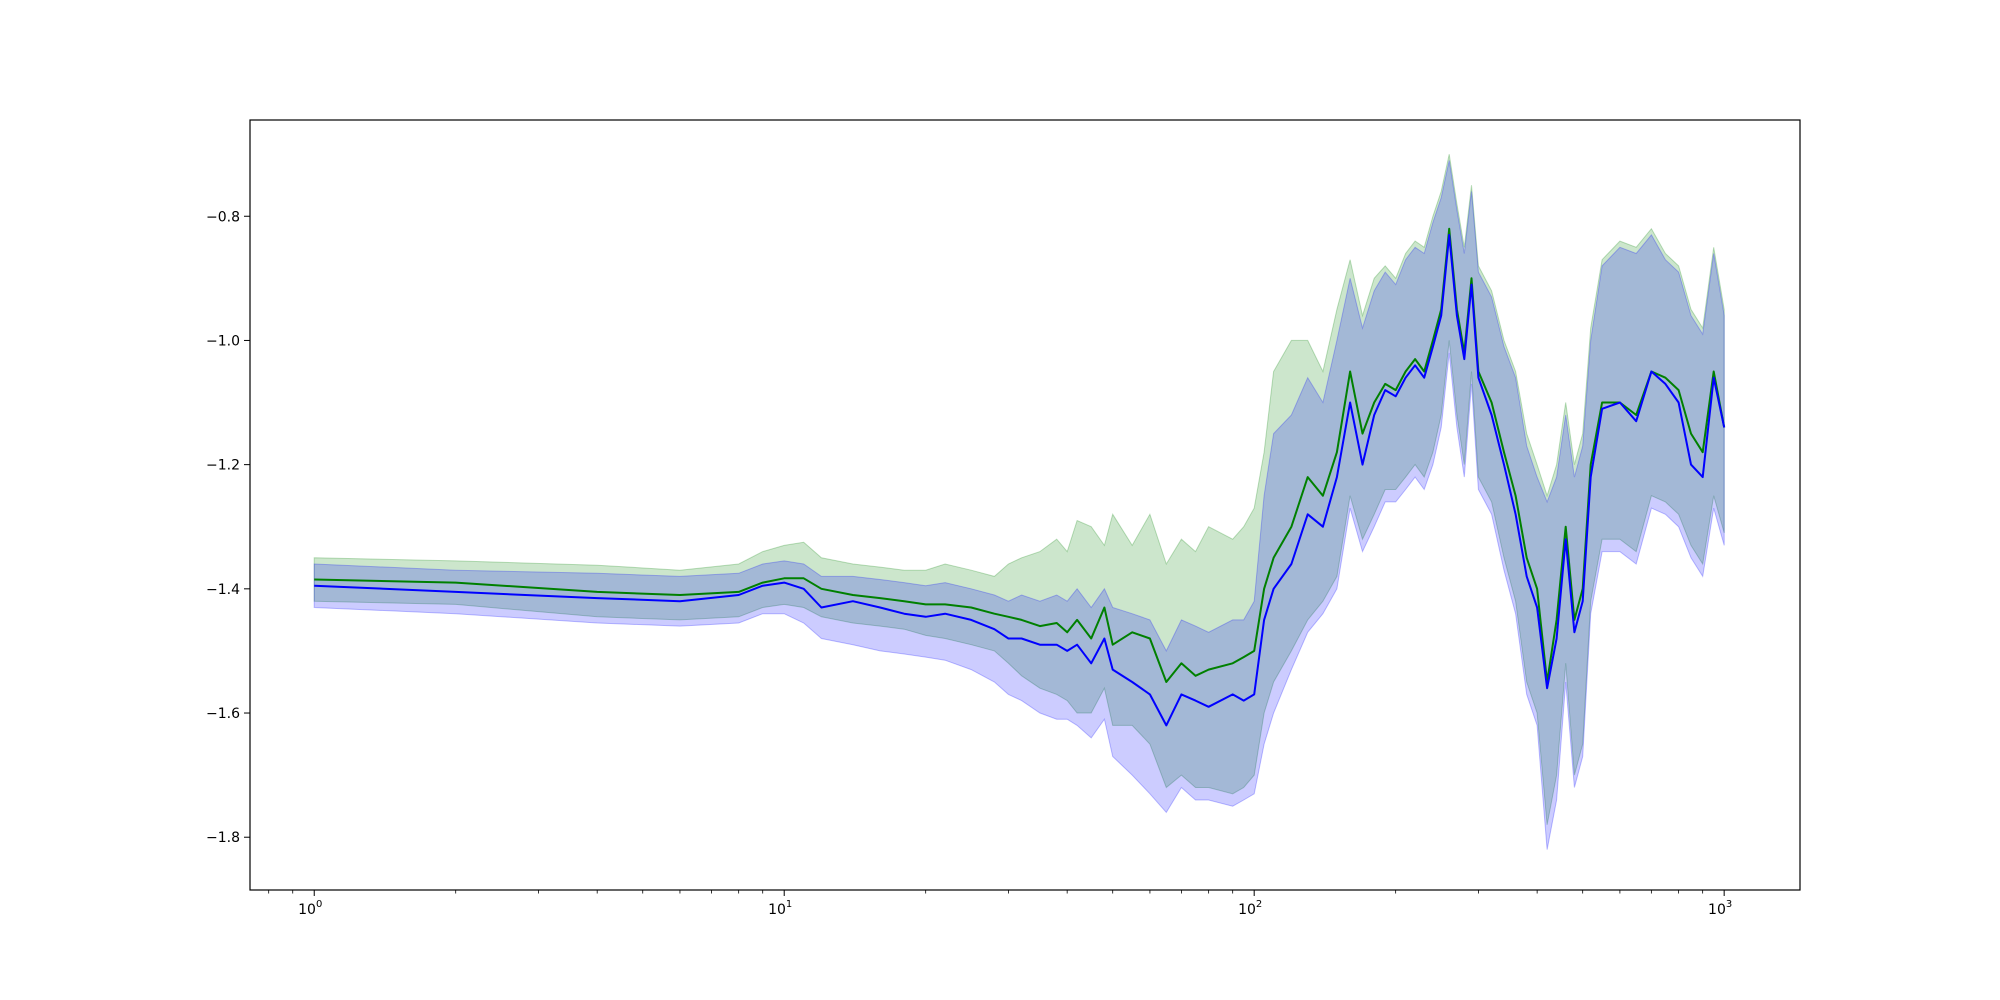  What do you see at coordinates (319, 904) in the screenshot?
I see `x-tick-exponent: 0` at bounding box center [319, 904].